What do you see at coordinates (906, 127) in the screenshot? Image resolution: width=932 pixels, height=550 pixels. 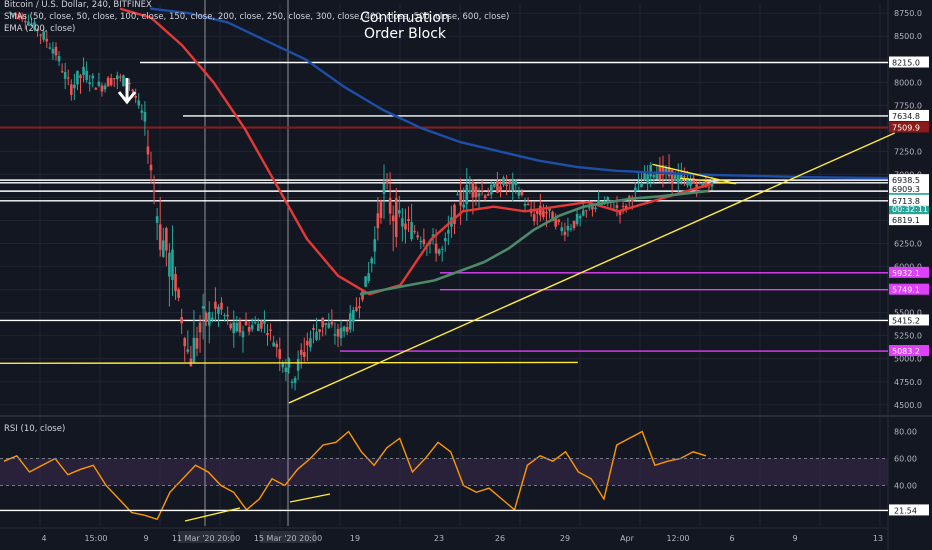 I see `price-level-tag-label: 7509.9` at bounding box center [906, 127].